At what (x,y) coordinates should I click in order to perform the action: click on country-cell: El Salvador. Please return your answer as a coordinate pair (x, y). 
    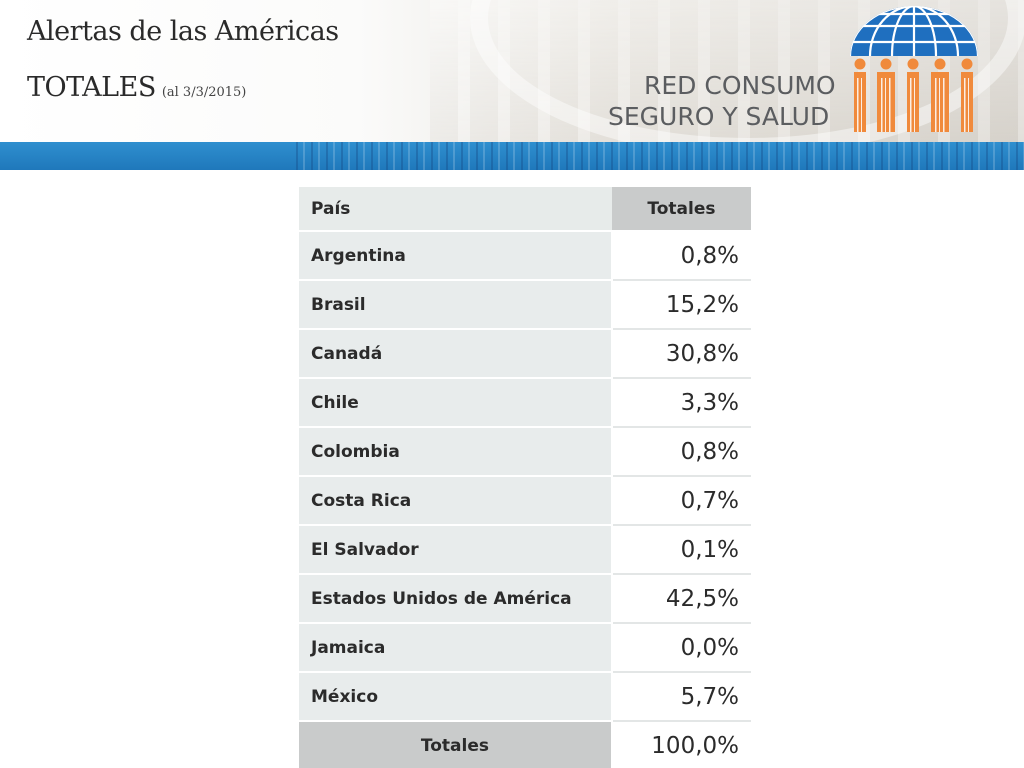
    Looking at the image, I should click on (456, 550).